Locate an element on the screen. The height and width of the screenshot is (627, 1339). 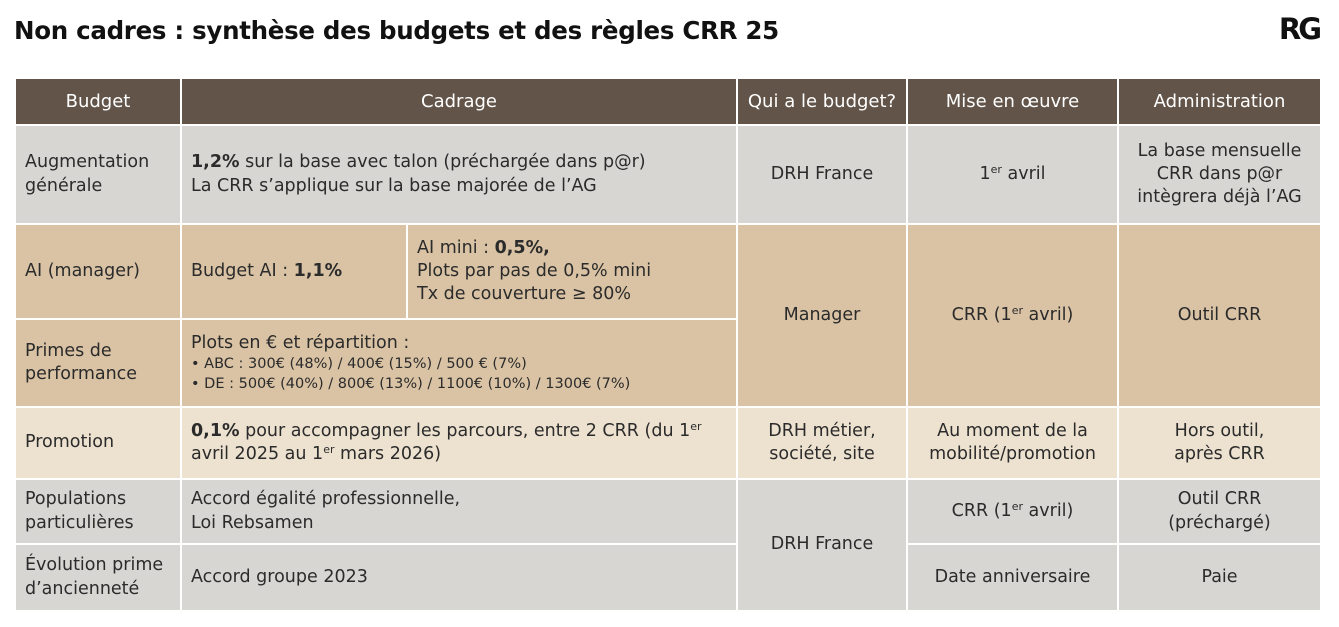
cell-cadrage-budget-ai: Budget AI : 1,1% is located at coordinates (294, 271).